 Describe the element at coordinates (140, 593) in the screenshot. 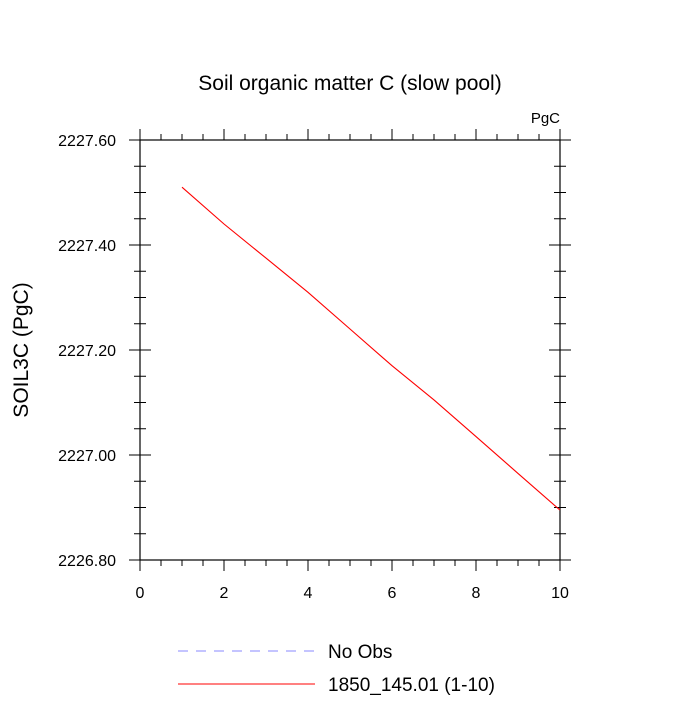

I see `x-tick-label: 0` at that location.